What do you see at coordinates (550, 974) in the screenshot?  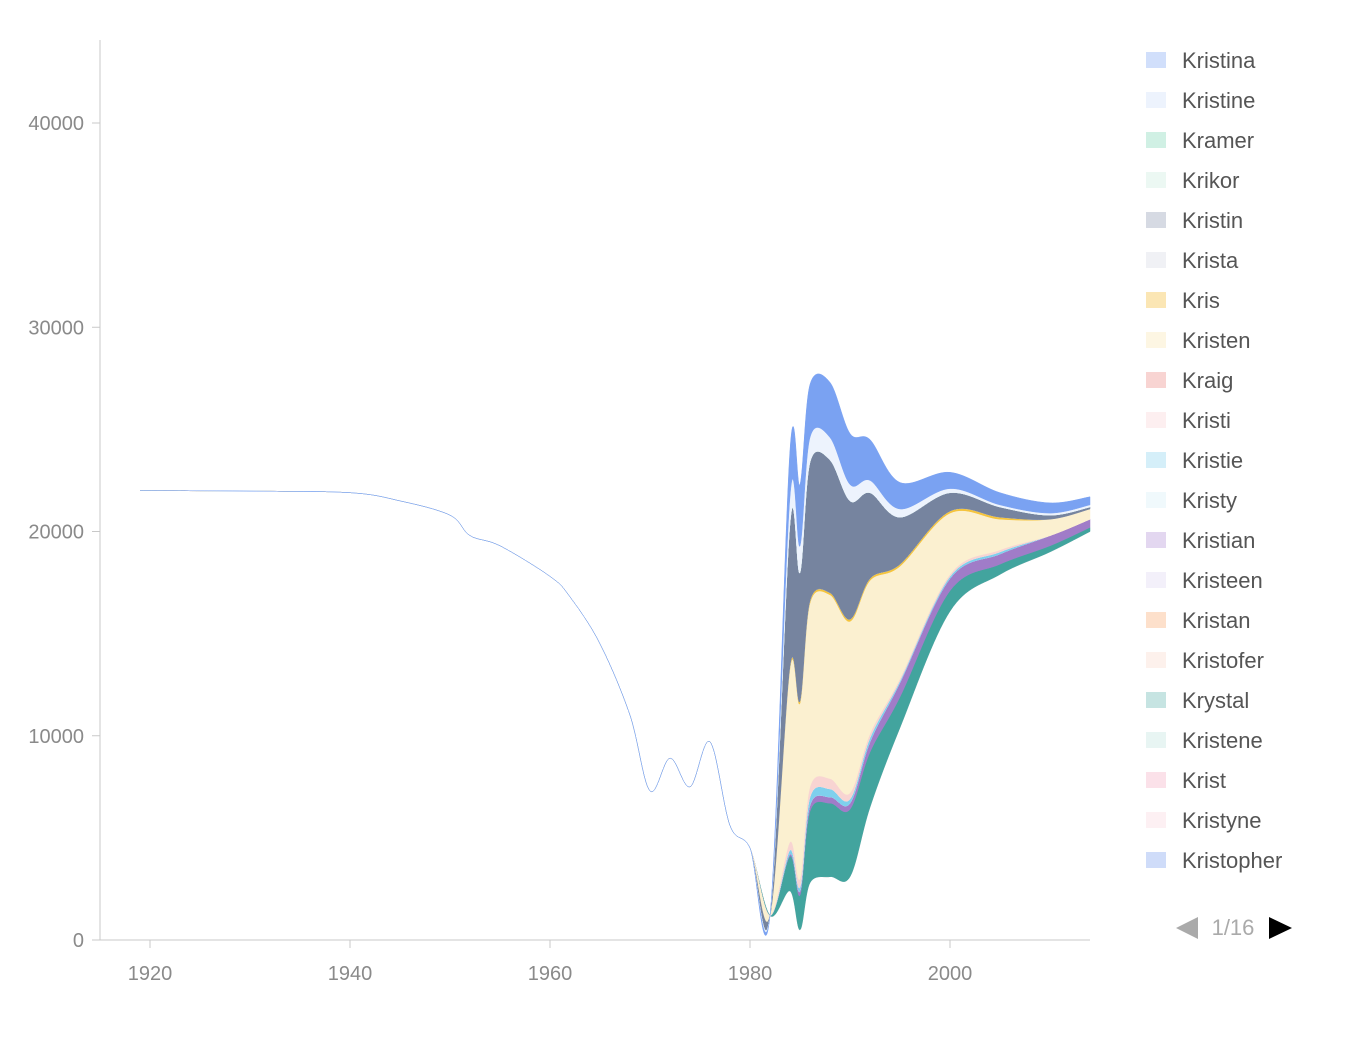 I see `x-tick-label: 1960` at bounding box center [550, 974].